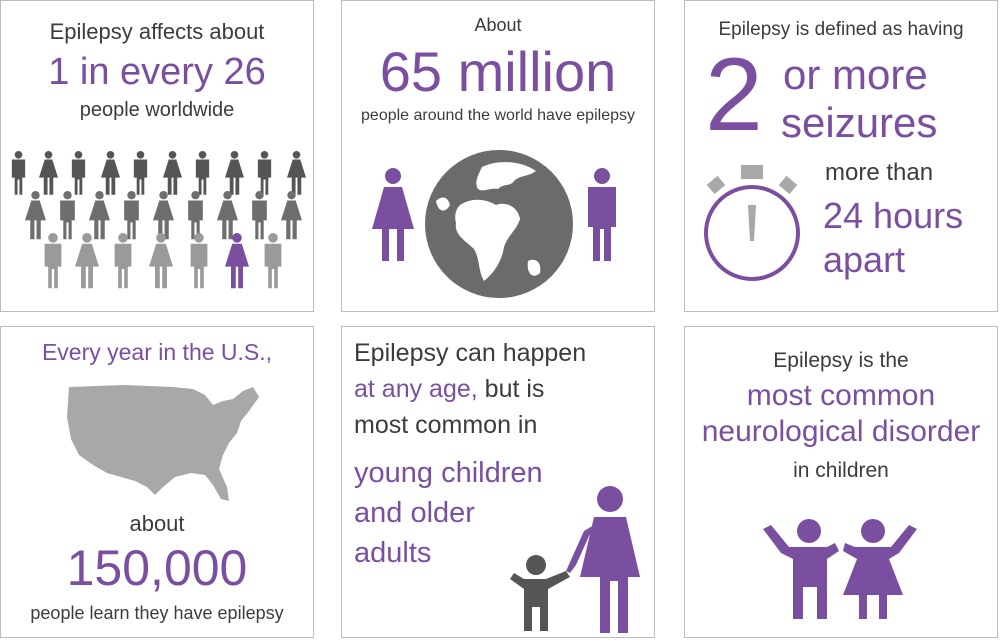 The width and height of the screenshot is (1000, 644). I want to click on man-icon, so click(602, 214).